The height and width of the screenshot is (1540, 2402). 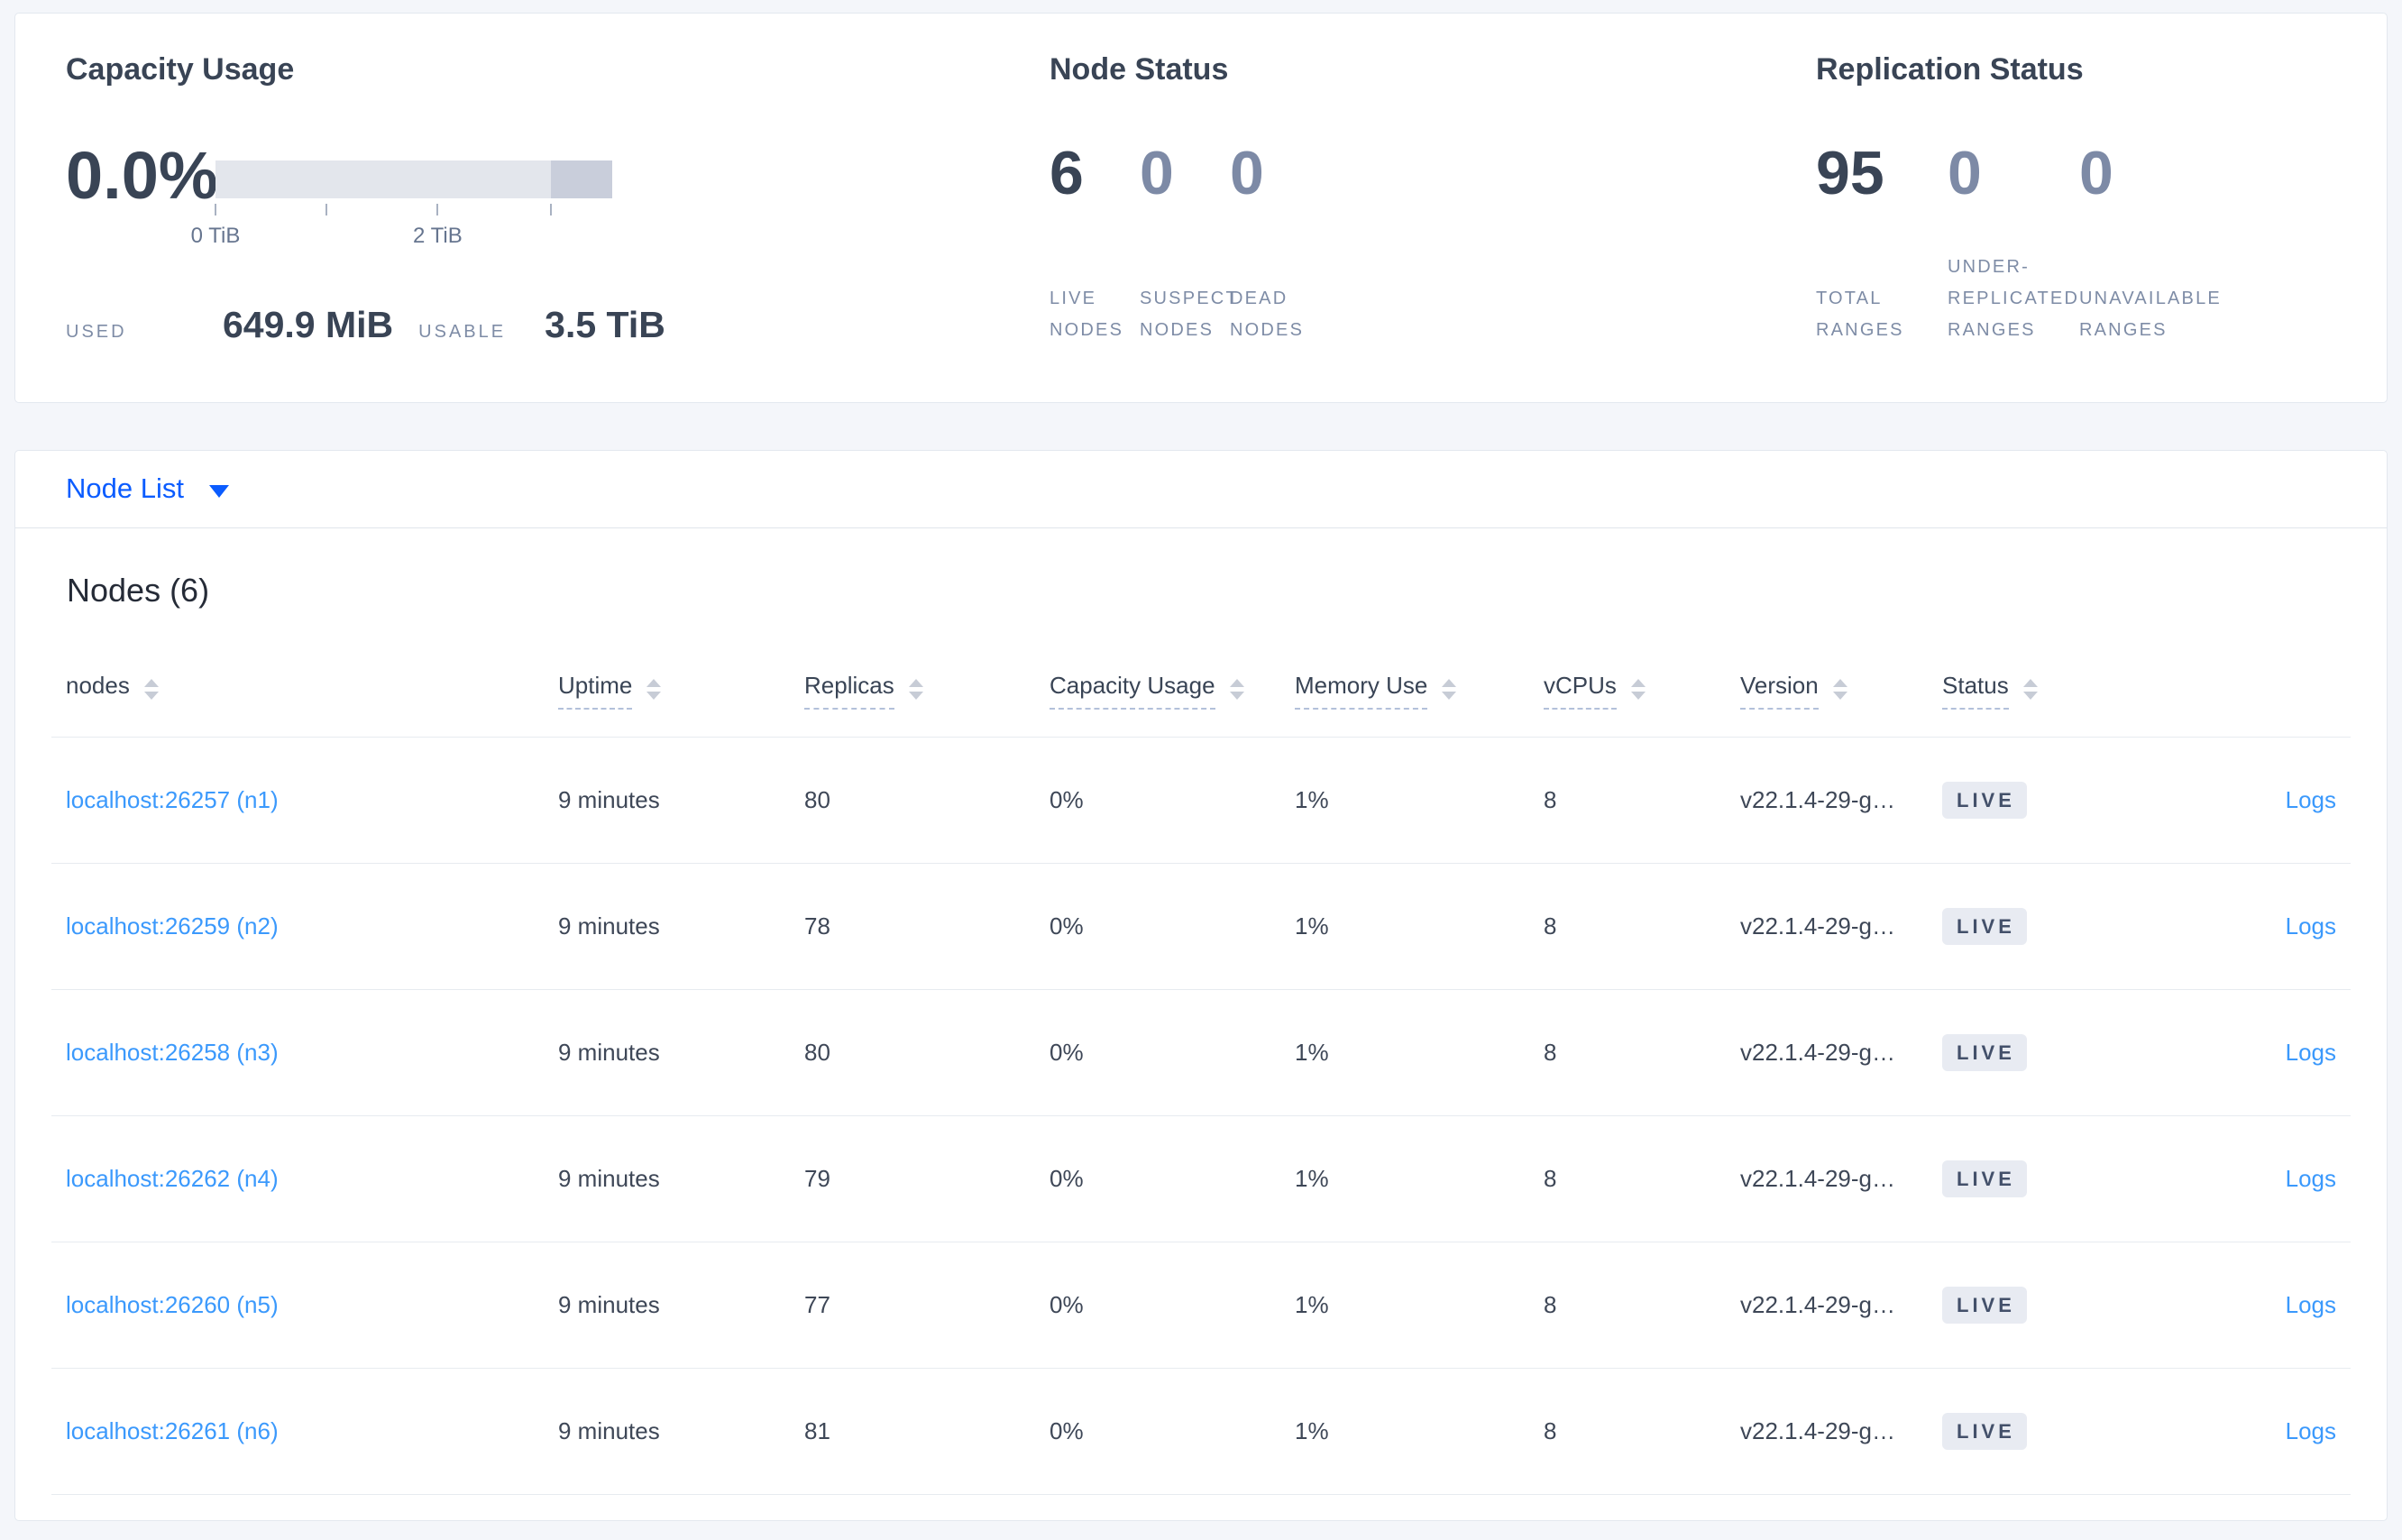 What do you see at coordinates (1267, 314) in the screenshot?
I see `dead-nodes-label: DEAD NODES` at bounding box center [1267, 314].